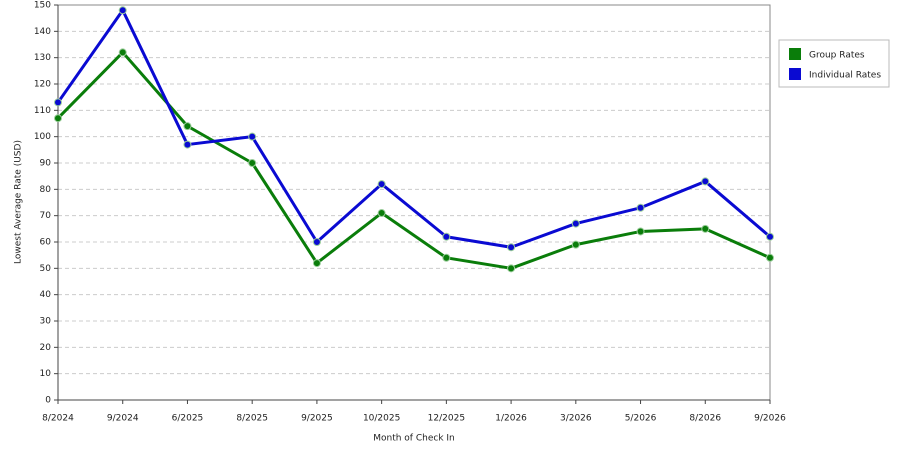  Describe the element at coordinates (123, 419) in the screenshot. I see `x-tick-label: 9/2024` at that location.